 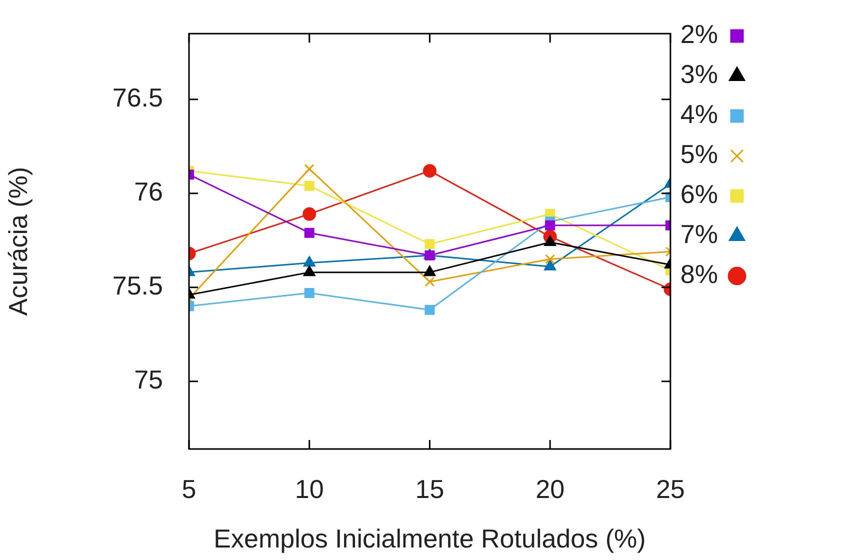 What do you see at coordinates (17, 241) in the screenshot?
I see `y-axis-title: Acurácia (%)` at bounding box center [17, 241].